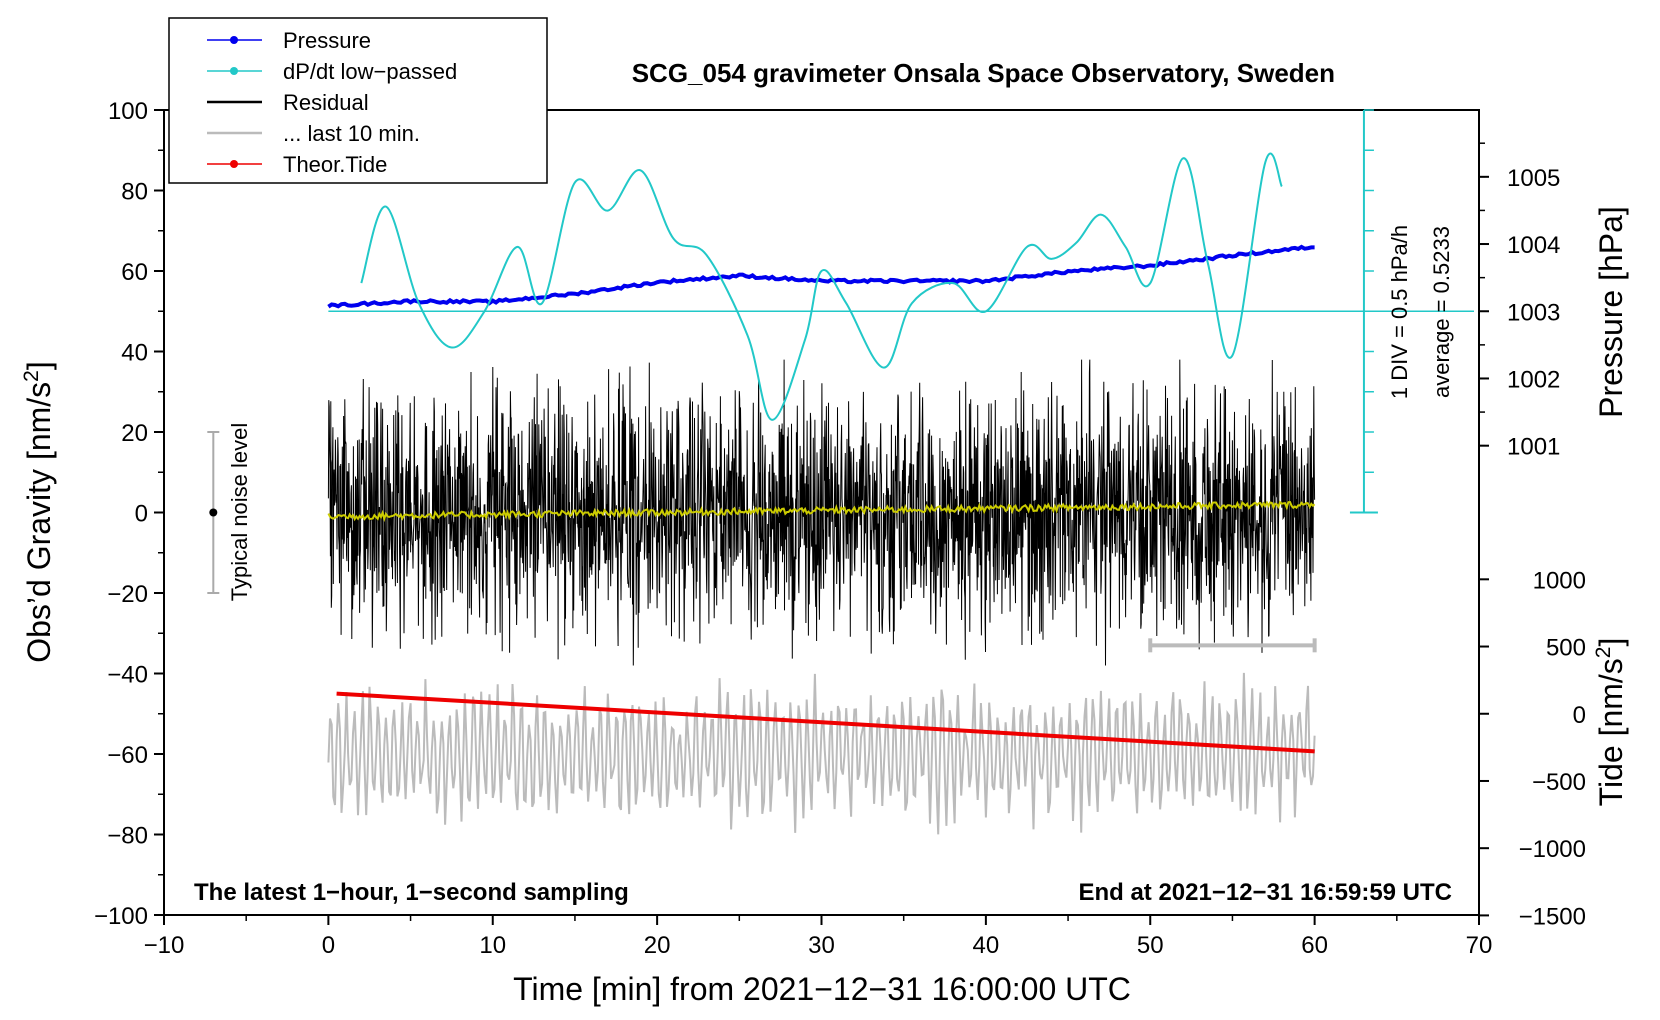 Image resolution: width=1660 pixels, height=1020 pixels. I want to click on x-tick-label: 10, so click(492, 945).